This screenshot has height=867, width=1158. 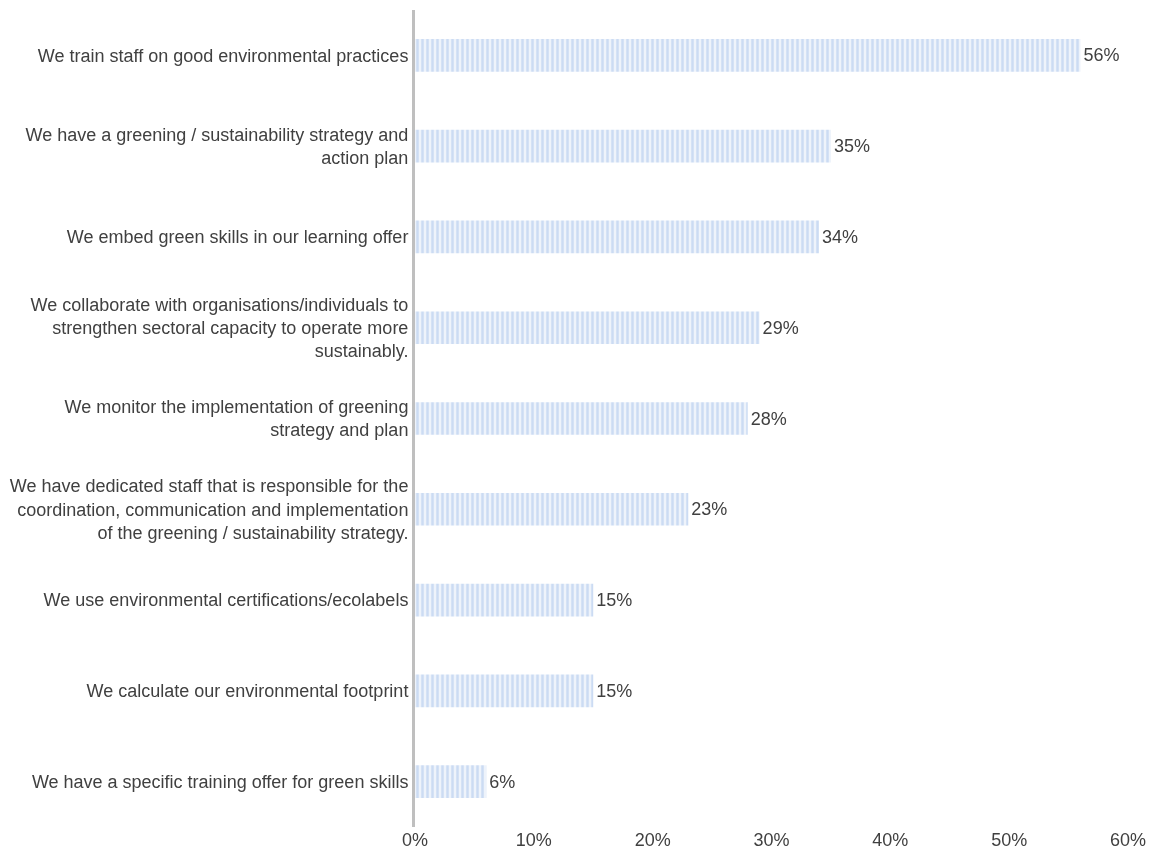 What do you see at coordinates (1128, 840) in the screenshot?
I see `x-tick-label: 60%` at bounding box center [1128, 840].